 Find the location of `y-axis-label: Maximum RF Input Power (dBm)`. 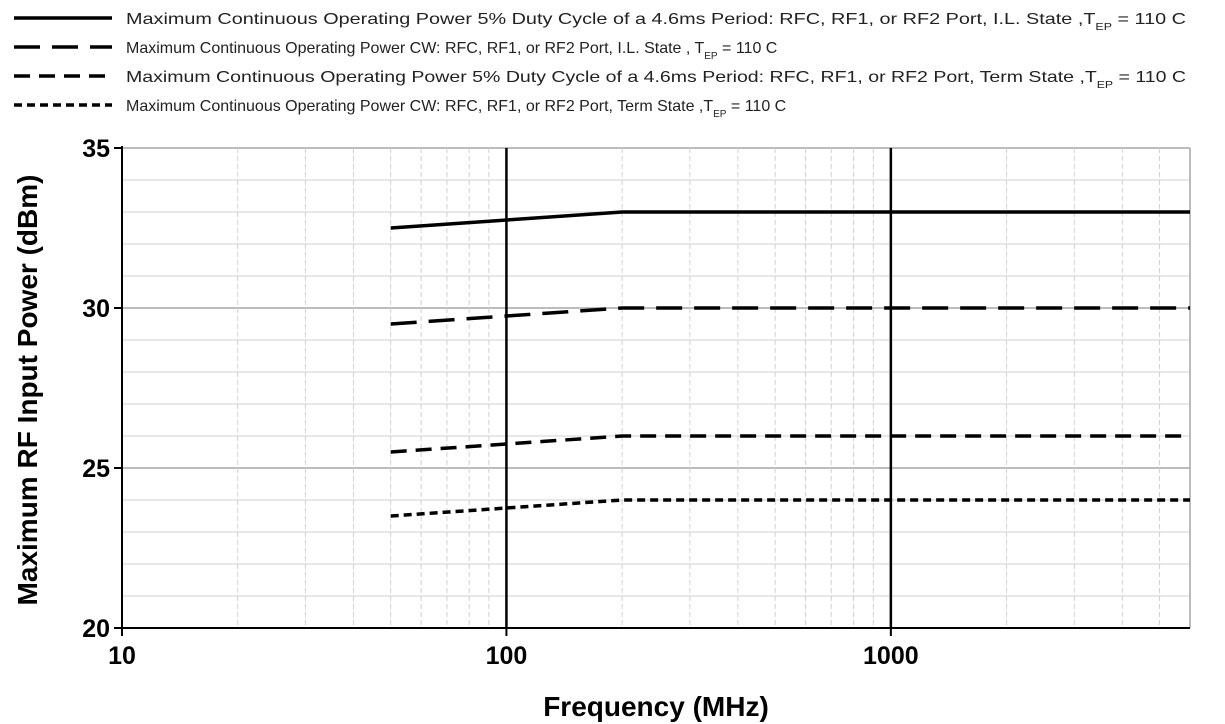

y-axis-label: Maximum RF Input Power (dBm) is located at coordinates (27, 390).